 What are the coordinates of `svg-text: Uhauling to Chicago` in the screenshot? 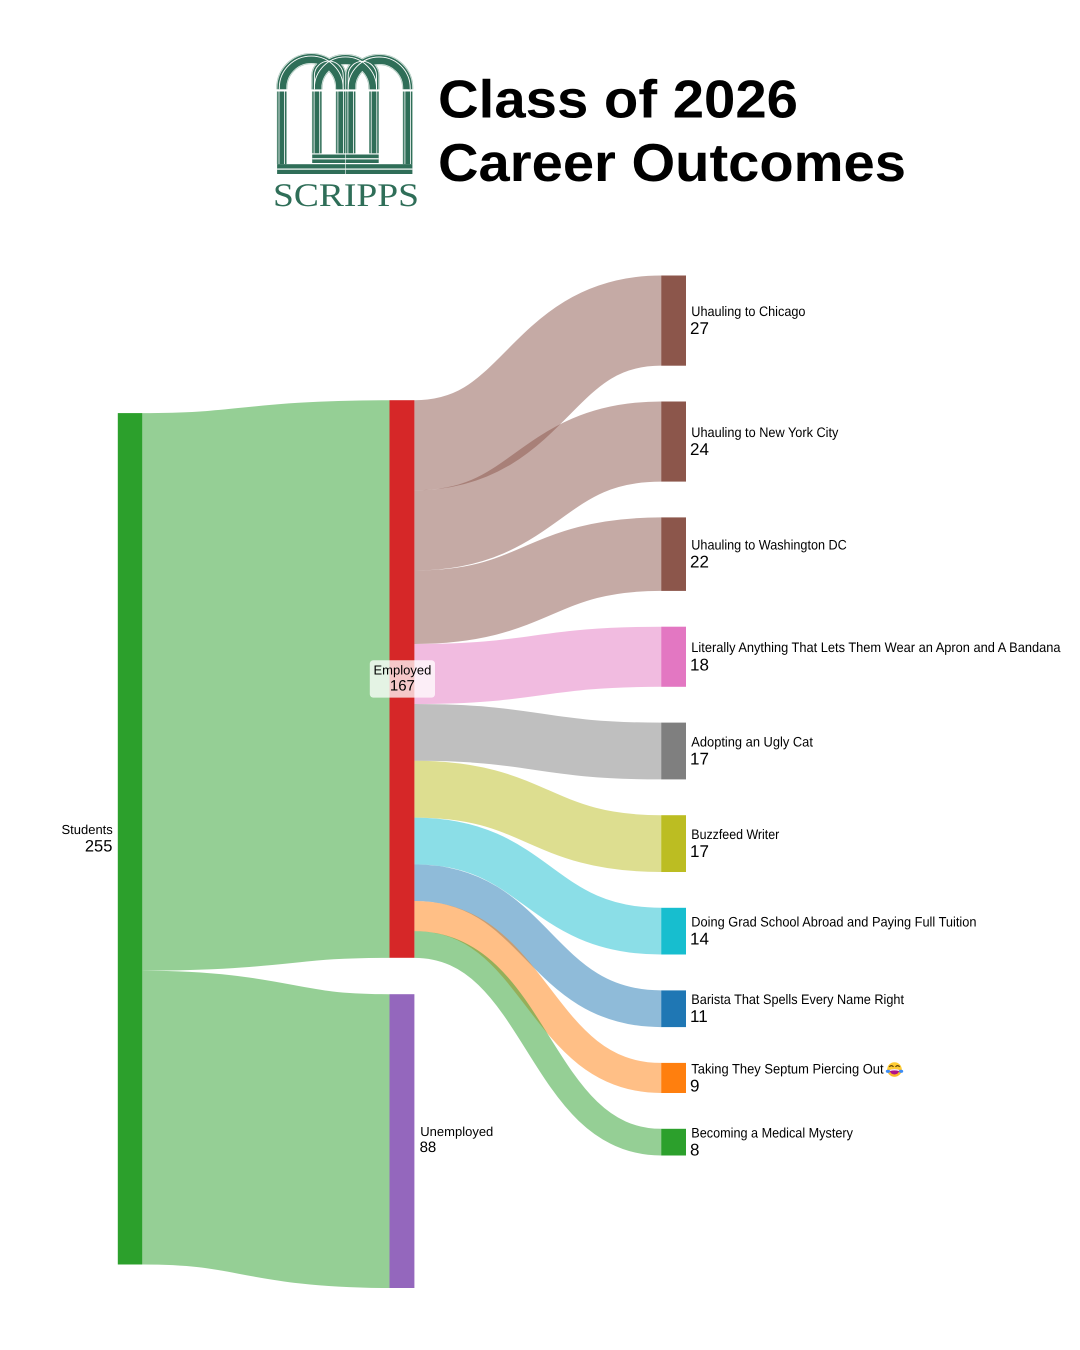 It's located at (748, 311).